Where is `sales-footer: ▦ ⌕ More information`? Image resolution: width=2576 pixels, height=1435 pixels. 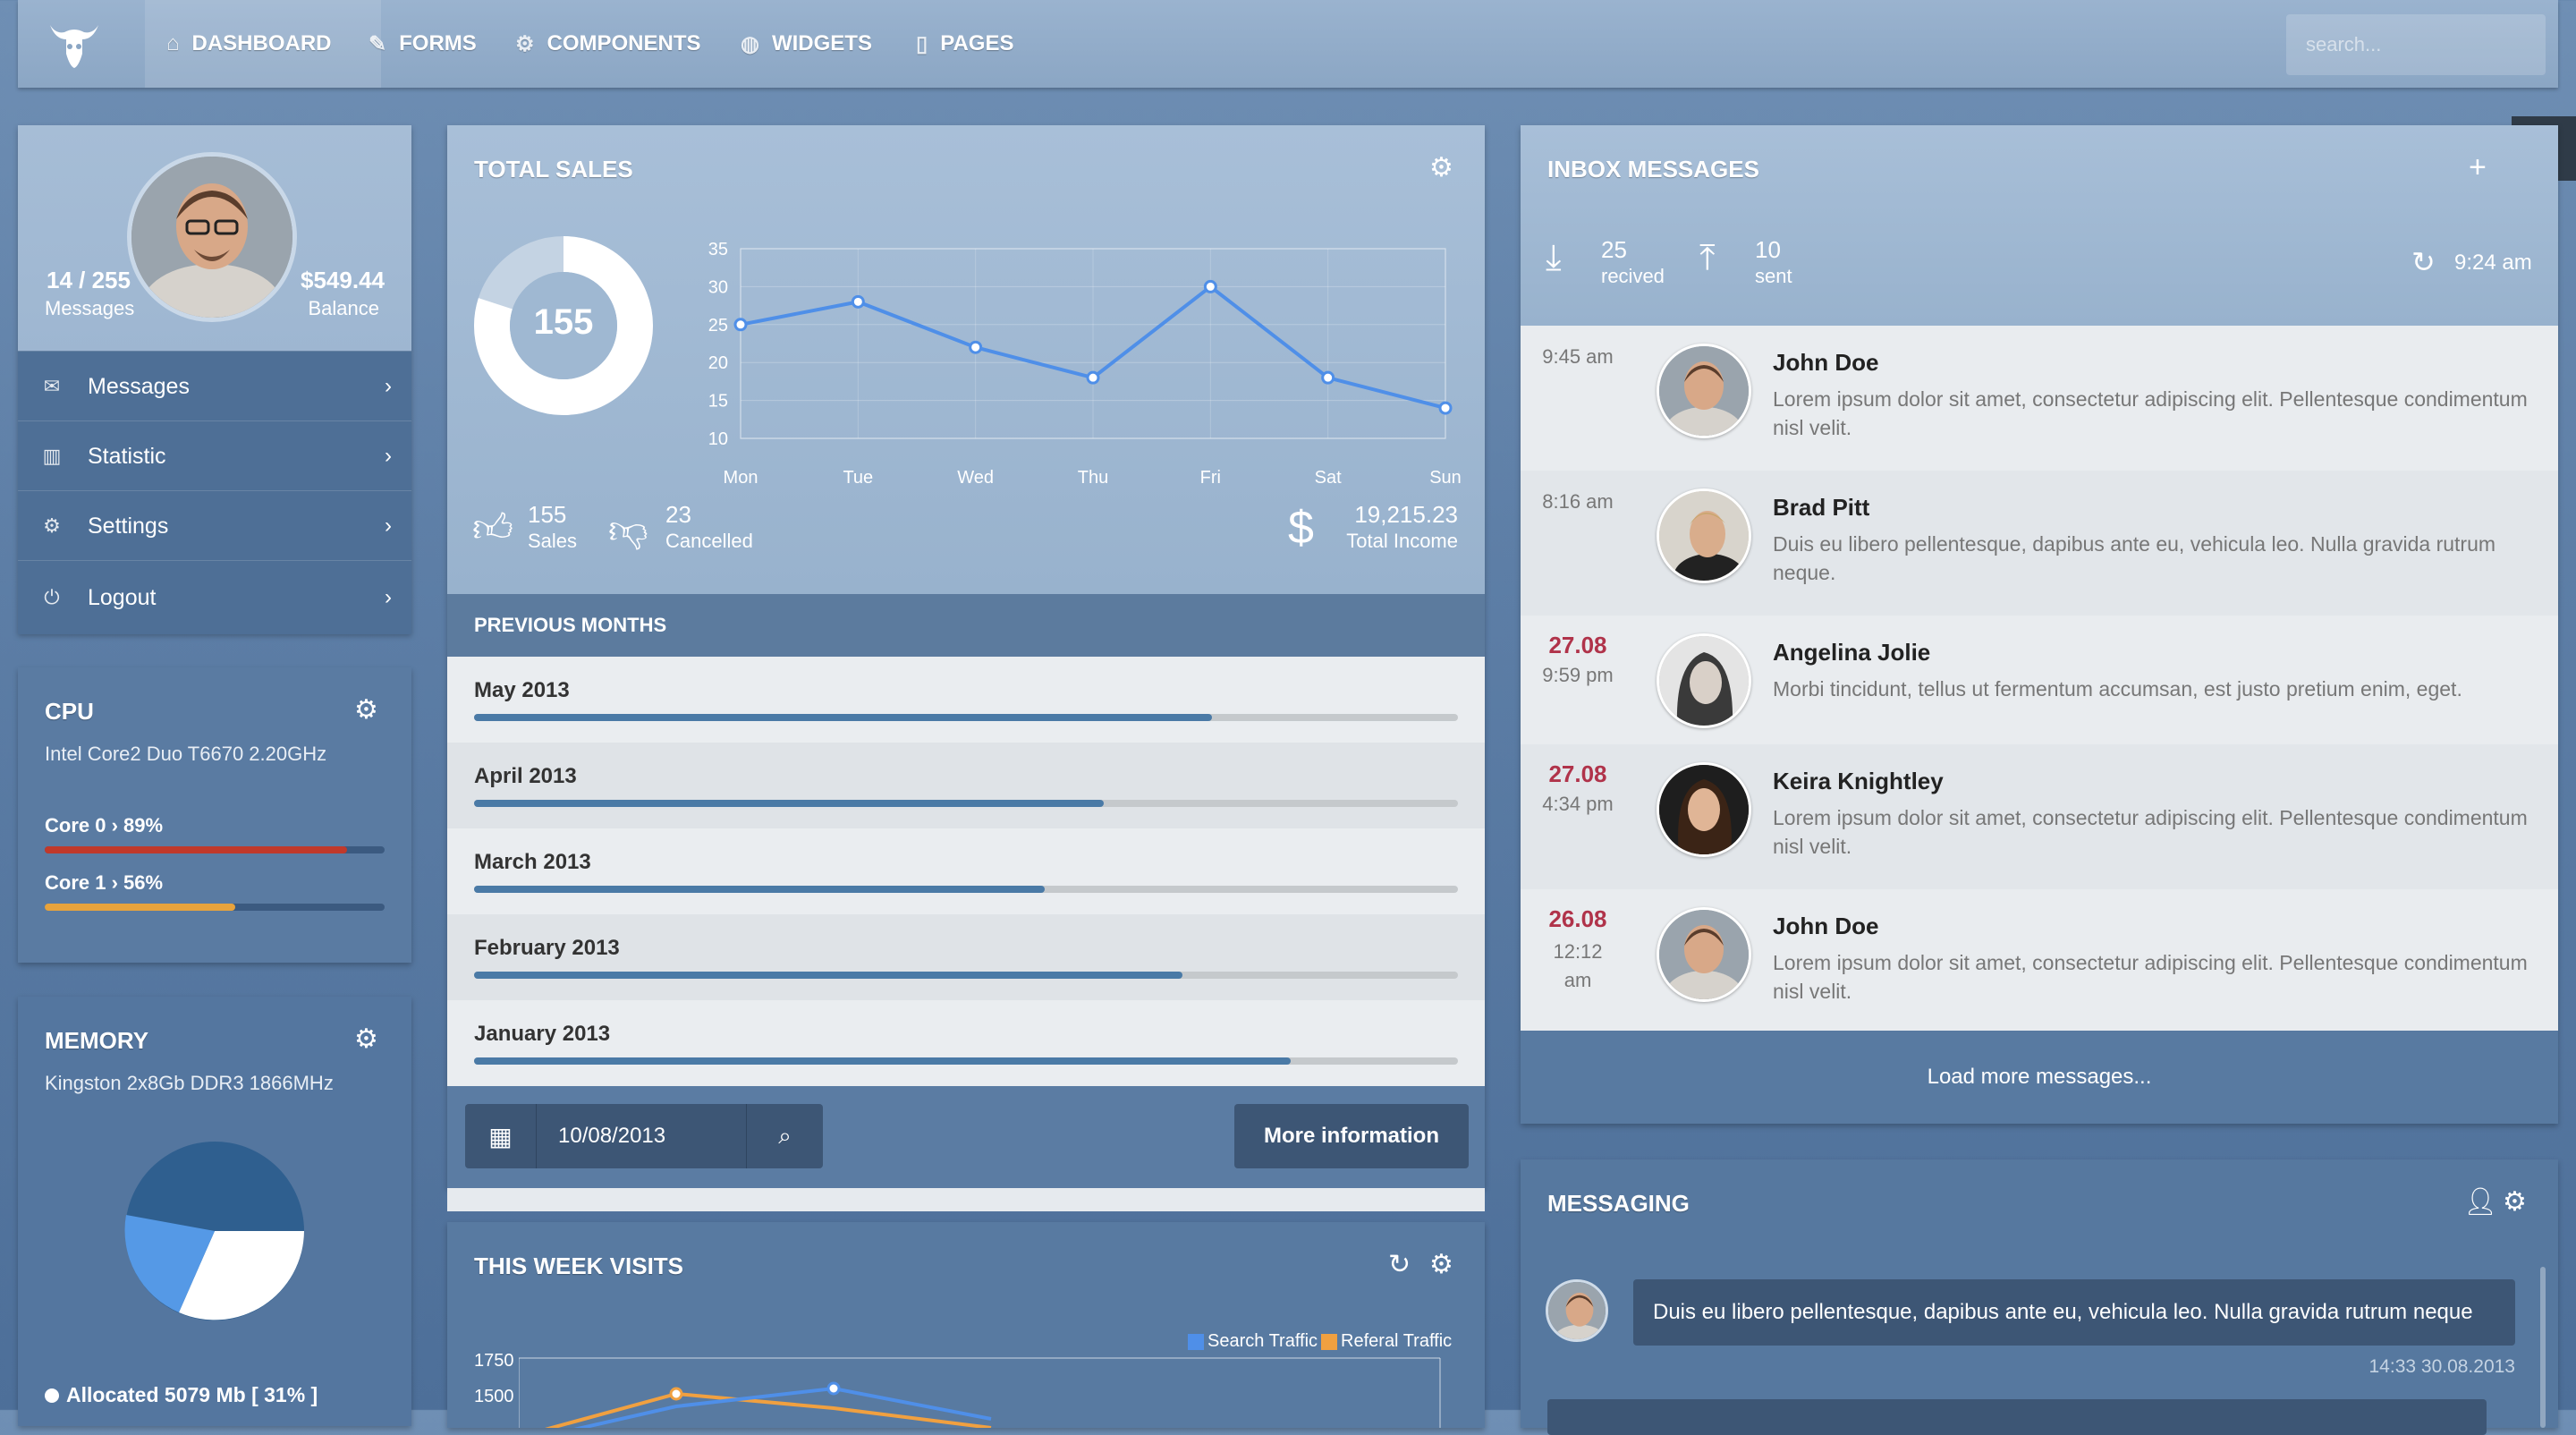 sales-footer: ▦ ⌕ More information is located at coordinates (966, 1137).